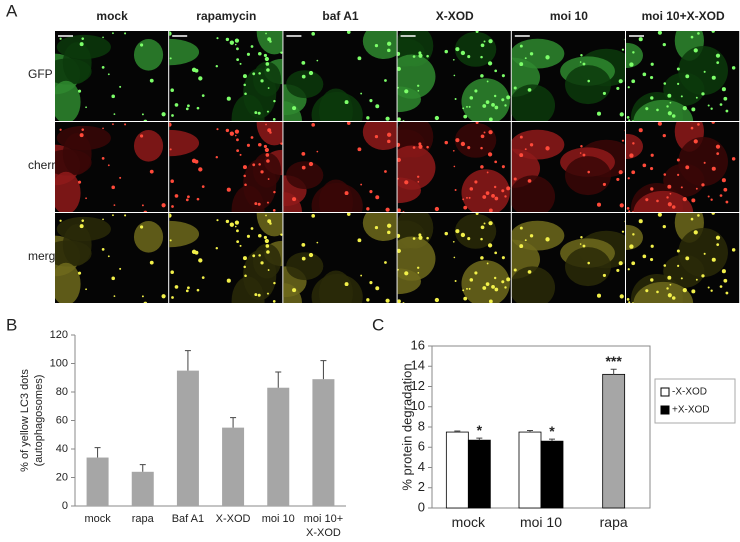  Describe the element at coordinates (689, 392) in the screenshot. I see `legend-label: -X-XOD` at that location.